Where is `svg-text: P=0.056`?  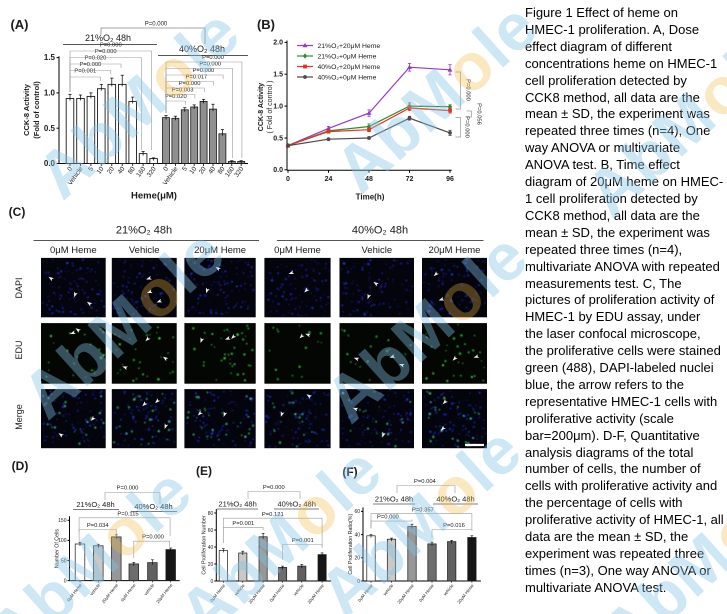 svg-text: P=0.056 is located at coordinates (479, 114).